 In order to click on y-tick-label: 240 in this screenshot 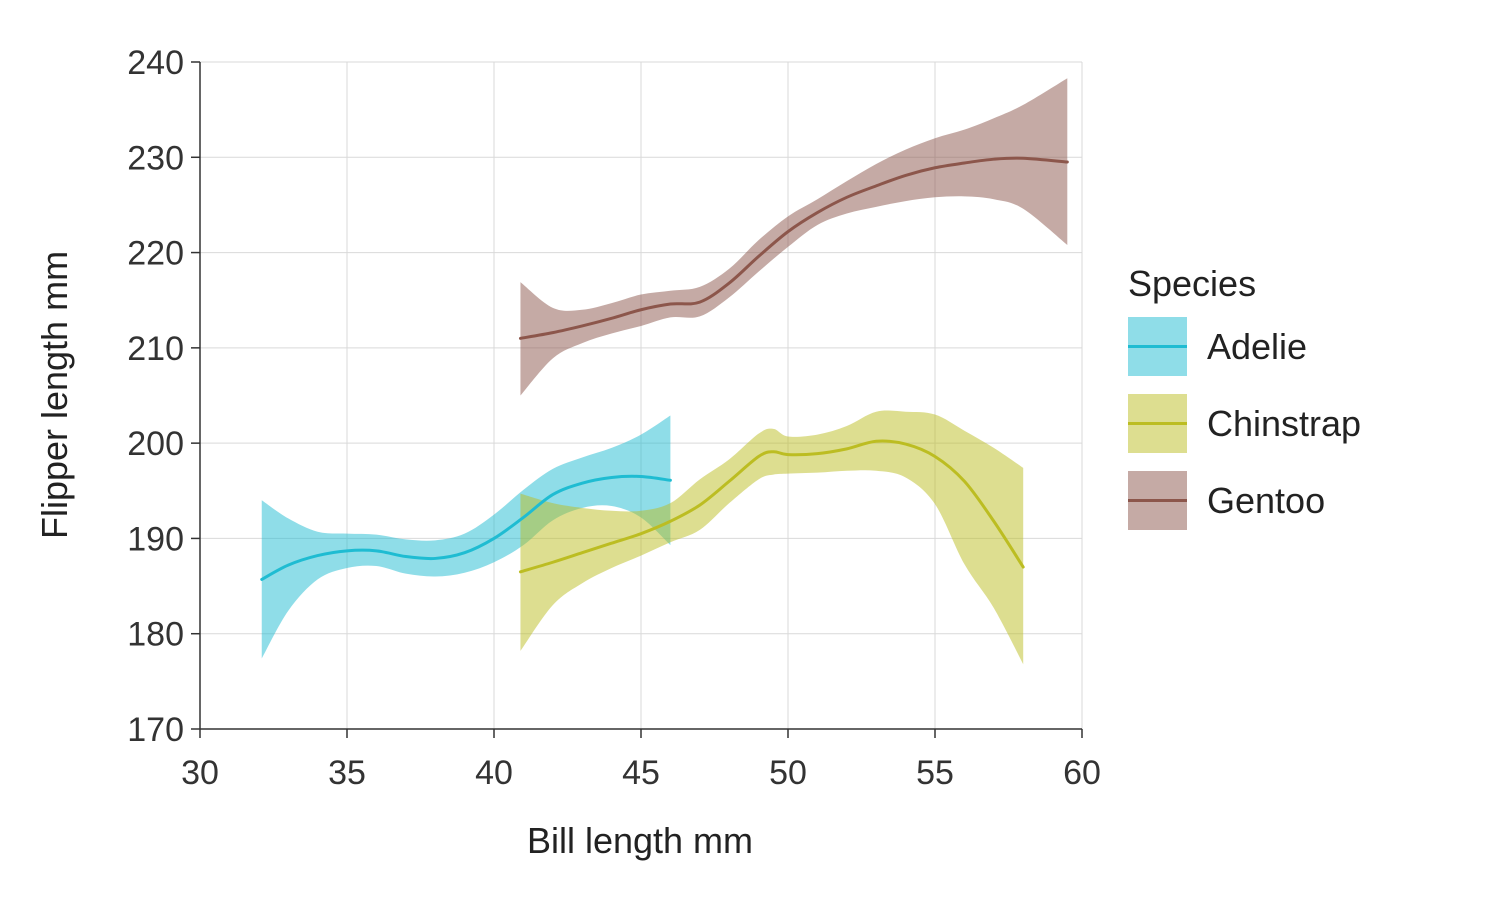, I will do `click(155, 63)`.